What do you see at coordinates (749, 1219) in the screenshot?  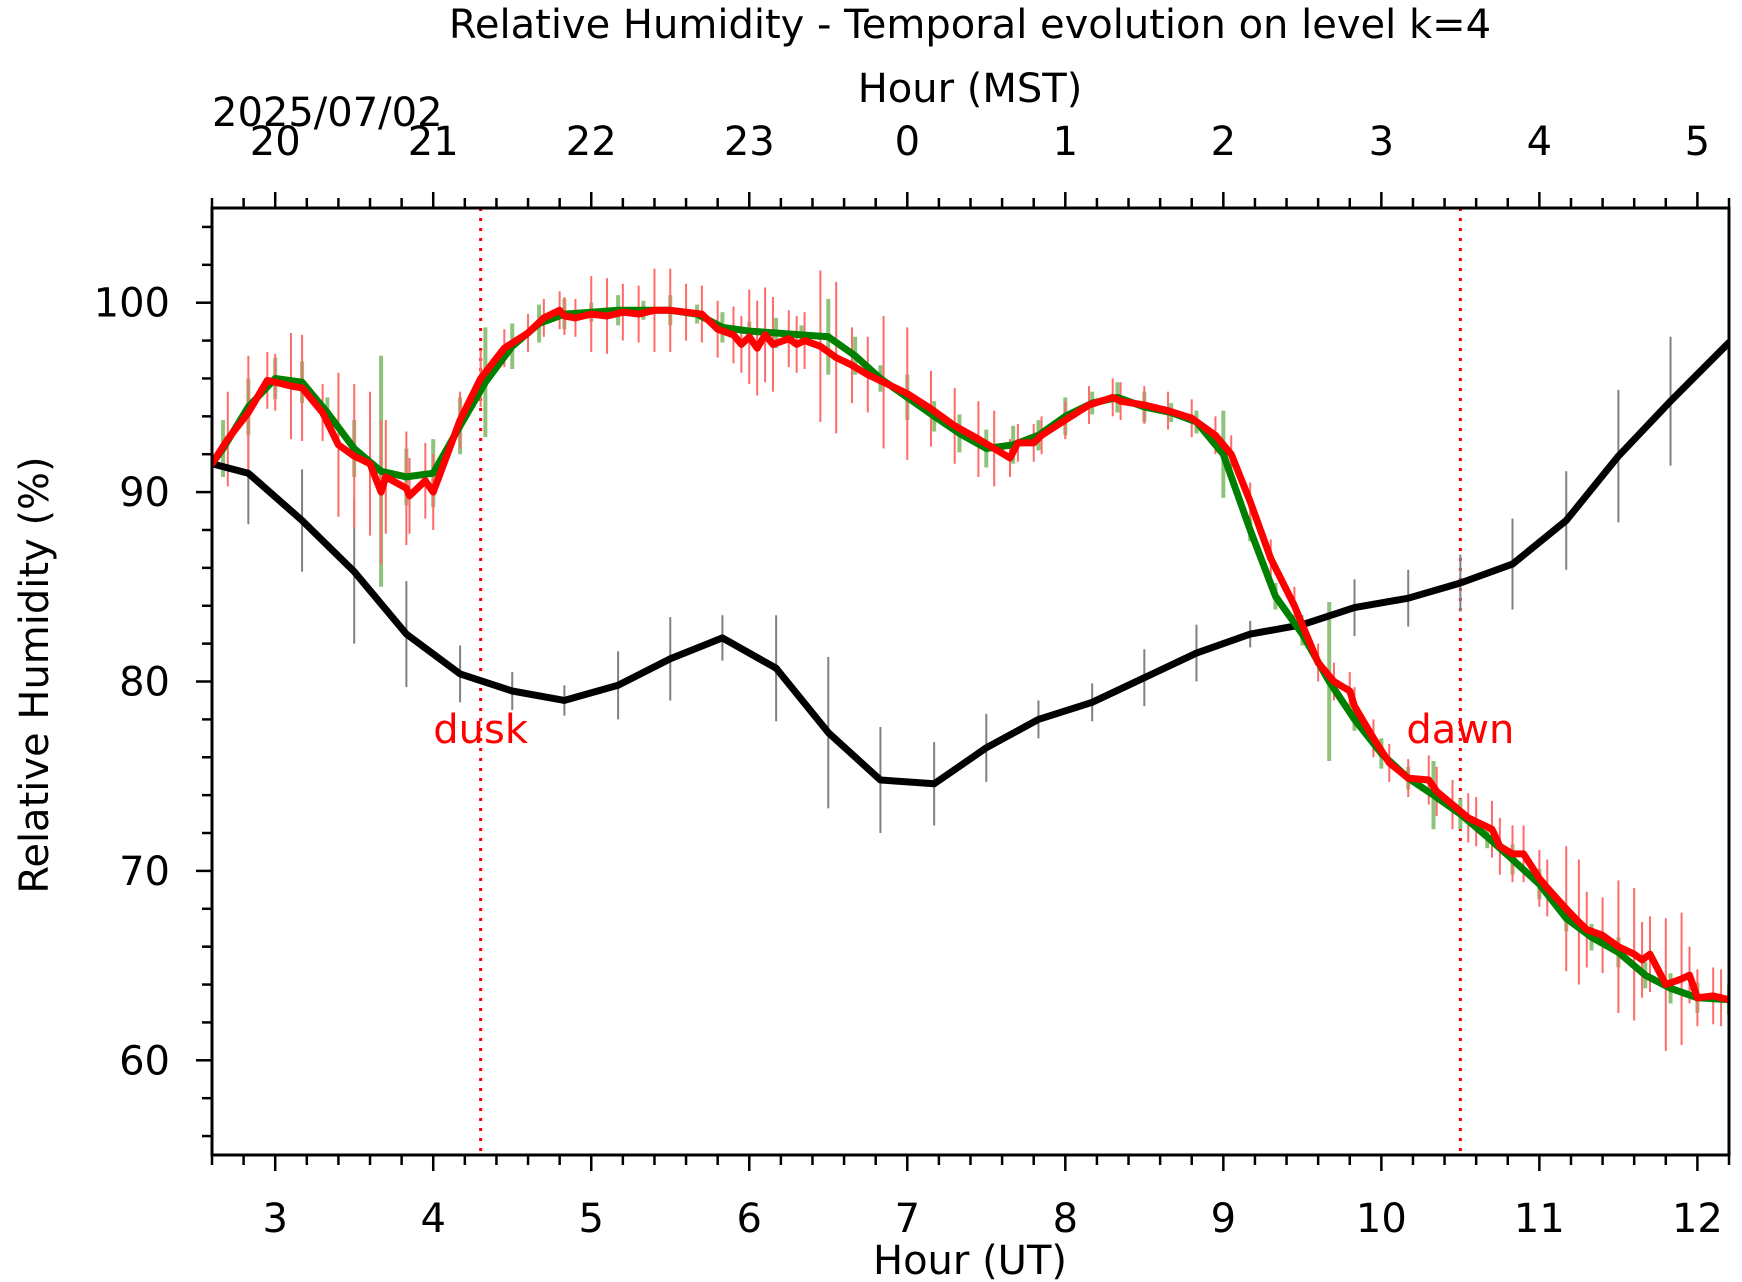 I see `x-tick-label: 6` at bounding box center [749, 1219].